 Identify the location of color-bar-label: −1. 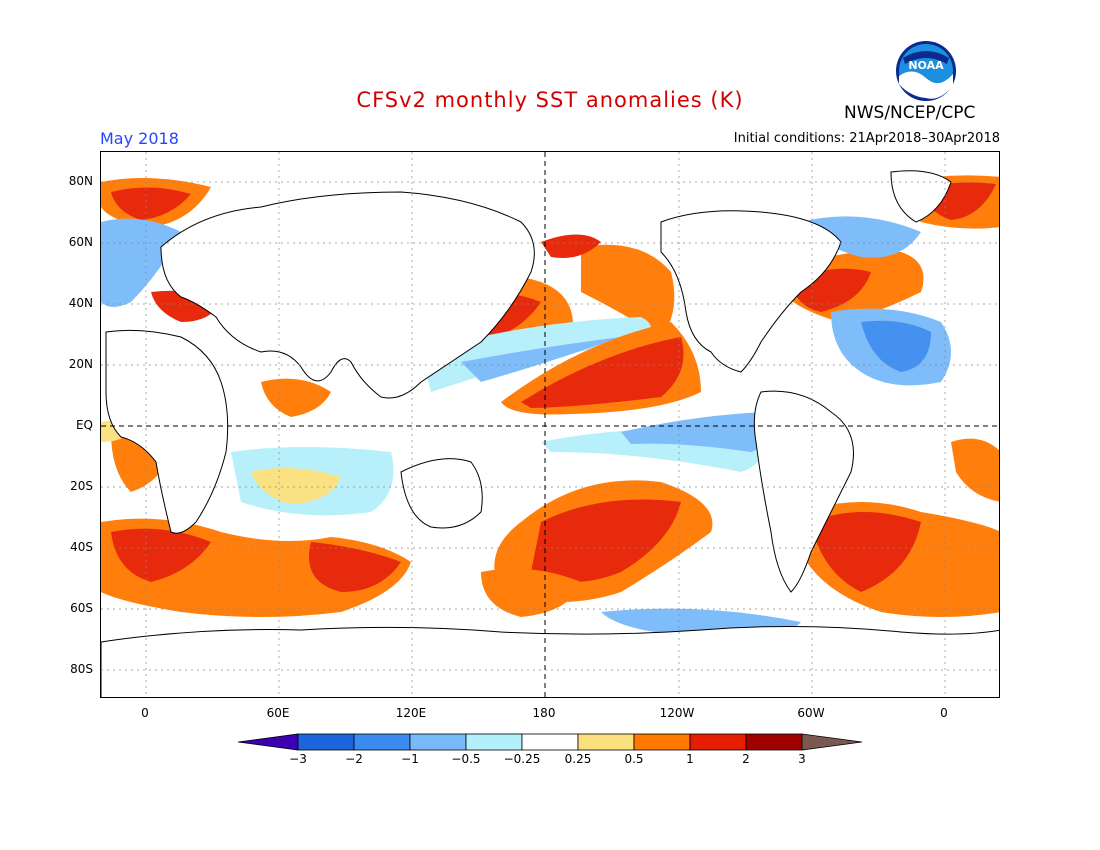
(410, 759).